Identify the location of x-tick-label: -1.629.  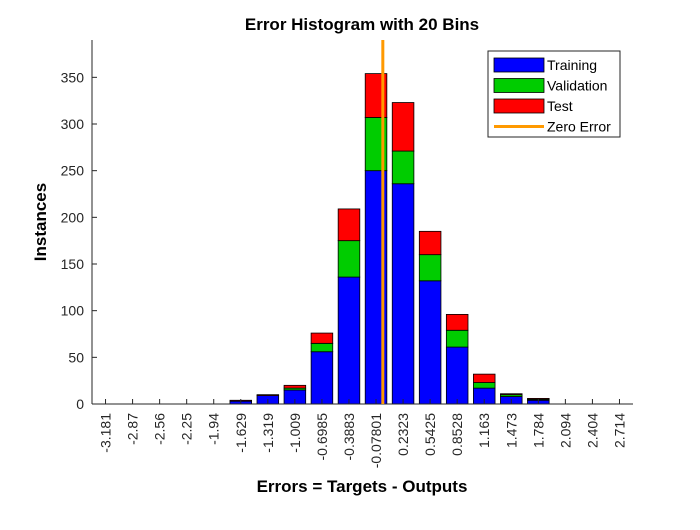
(241, 433).